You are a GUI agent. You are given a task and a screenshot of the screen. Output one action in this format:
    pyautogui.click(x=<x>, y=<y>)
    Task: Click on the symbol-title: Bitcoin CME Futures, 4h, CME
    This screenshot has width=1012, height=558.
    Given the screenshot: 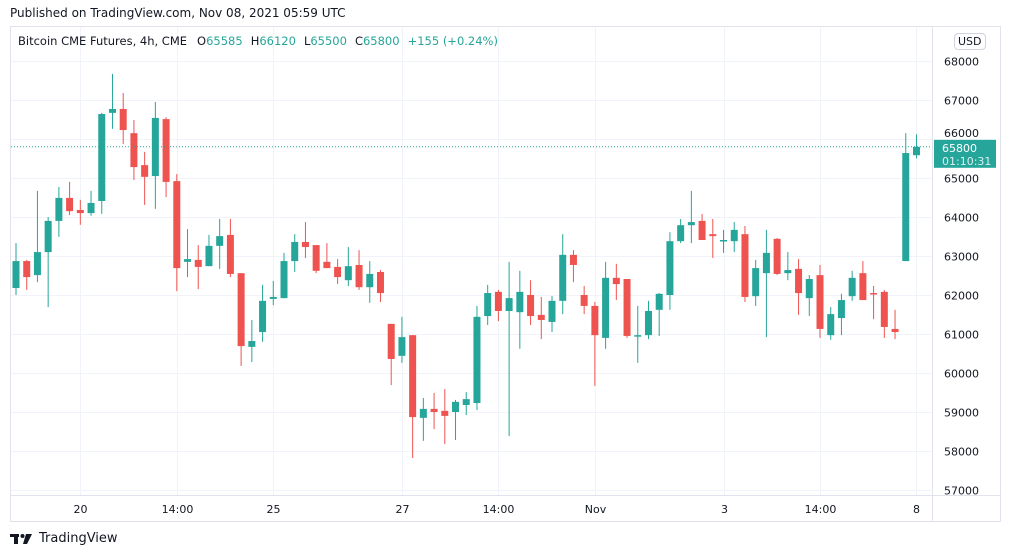 What is the action you would take?
    pyautogui.click(x=103, y=41)
    